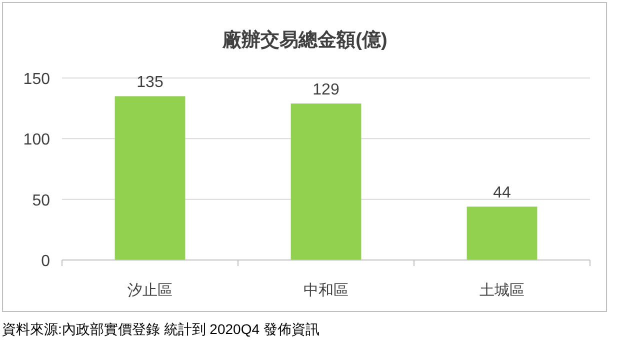 This screenshot has width=617, height=342. Describe the element at coordinates (36, 140) in the screenshot. I see `y-tick-label: 100` at that location.